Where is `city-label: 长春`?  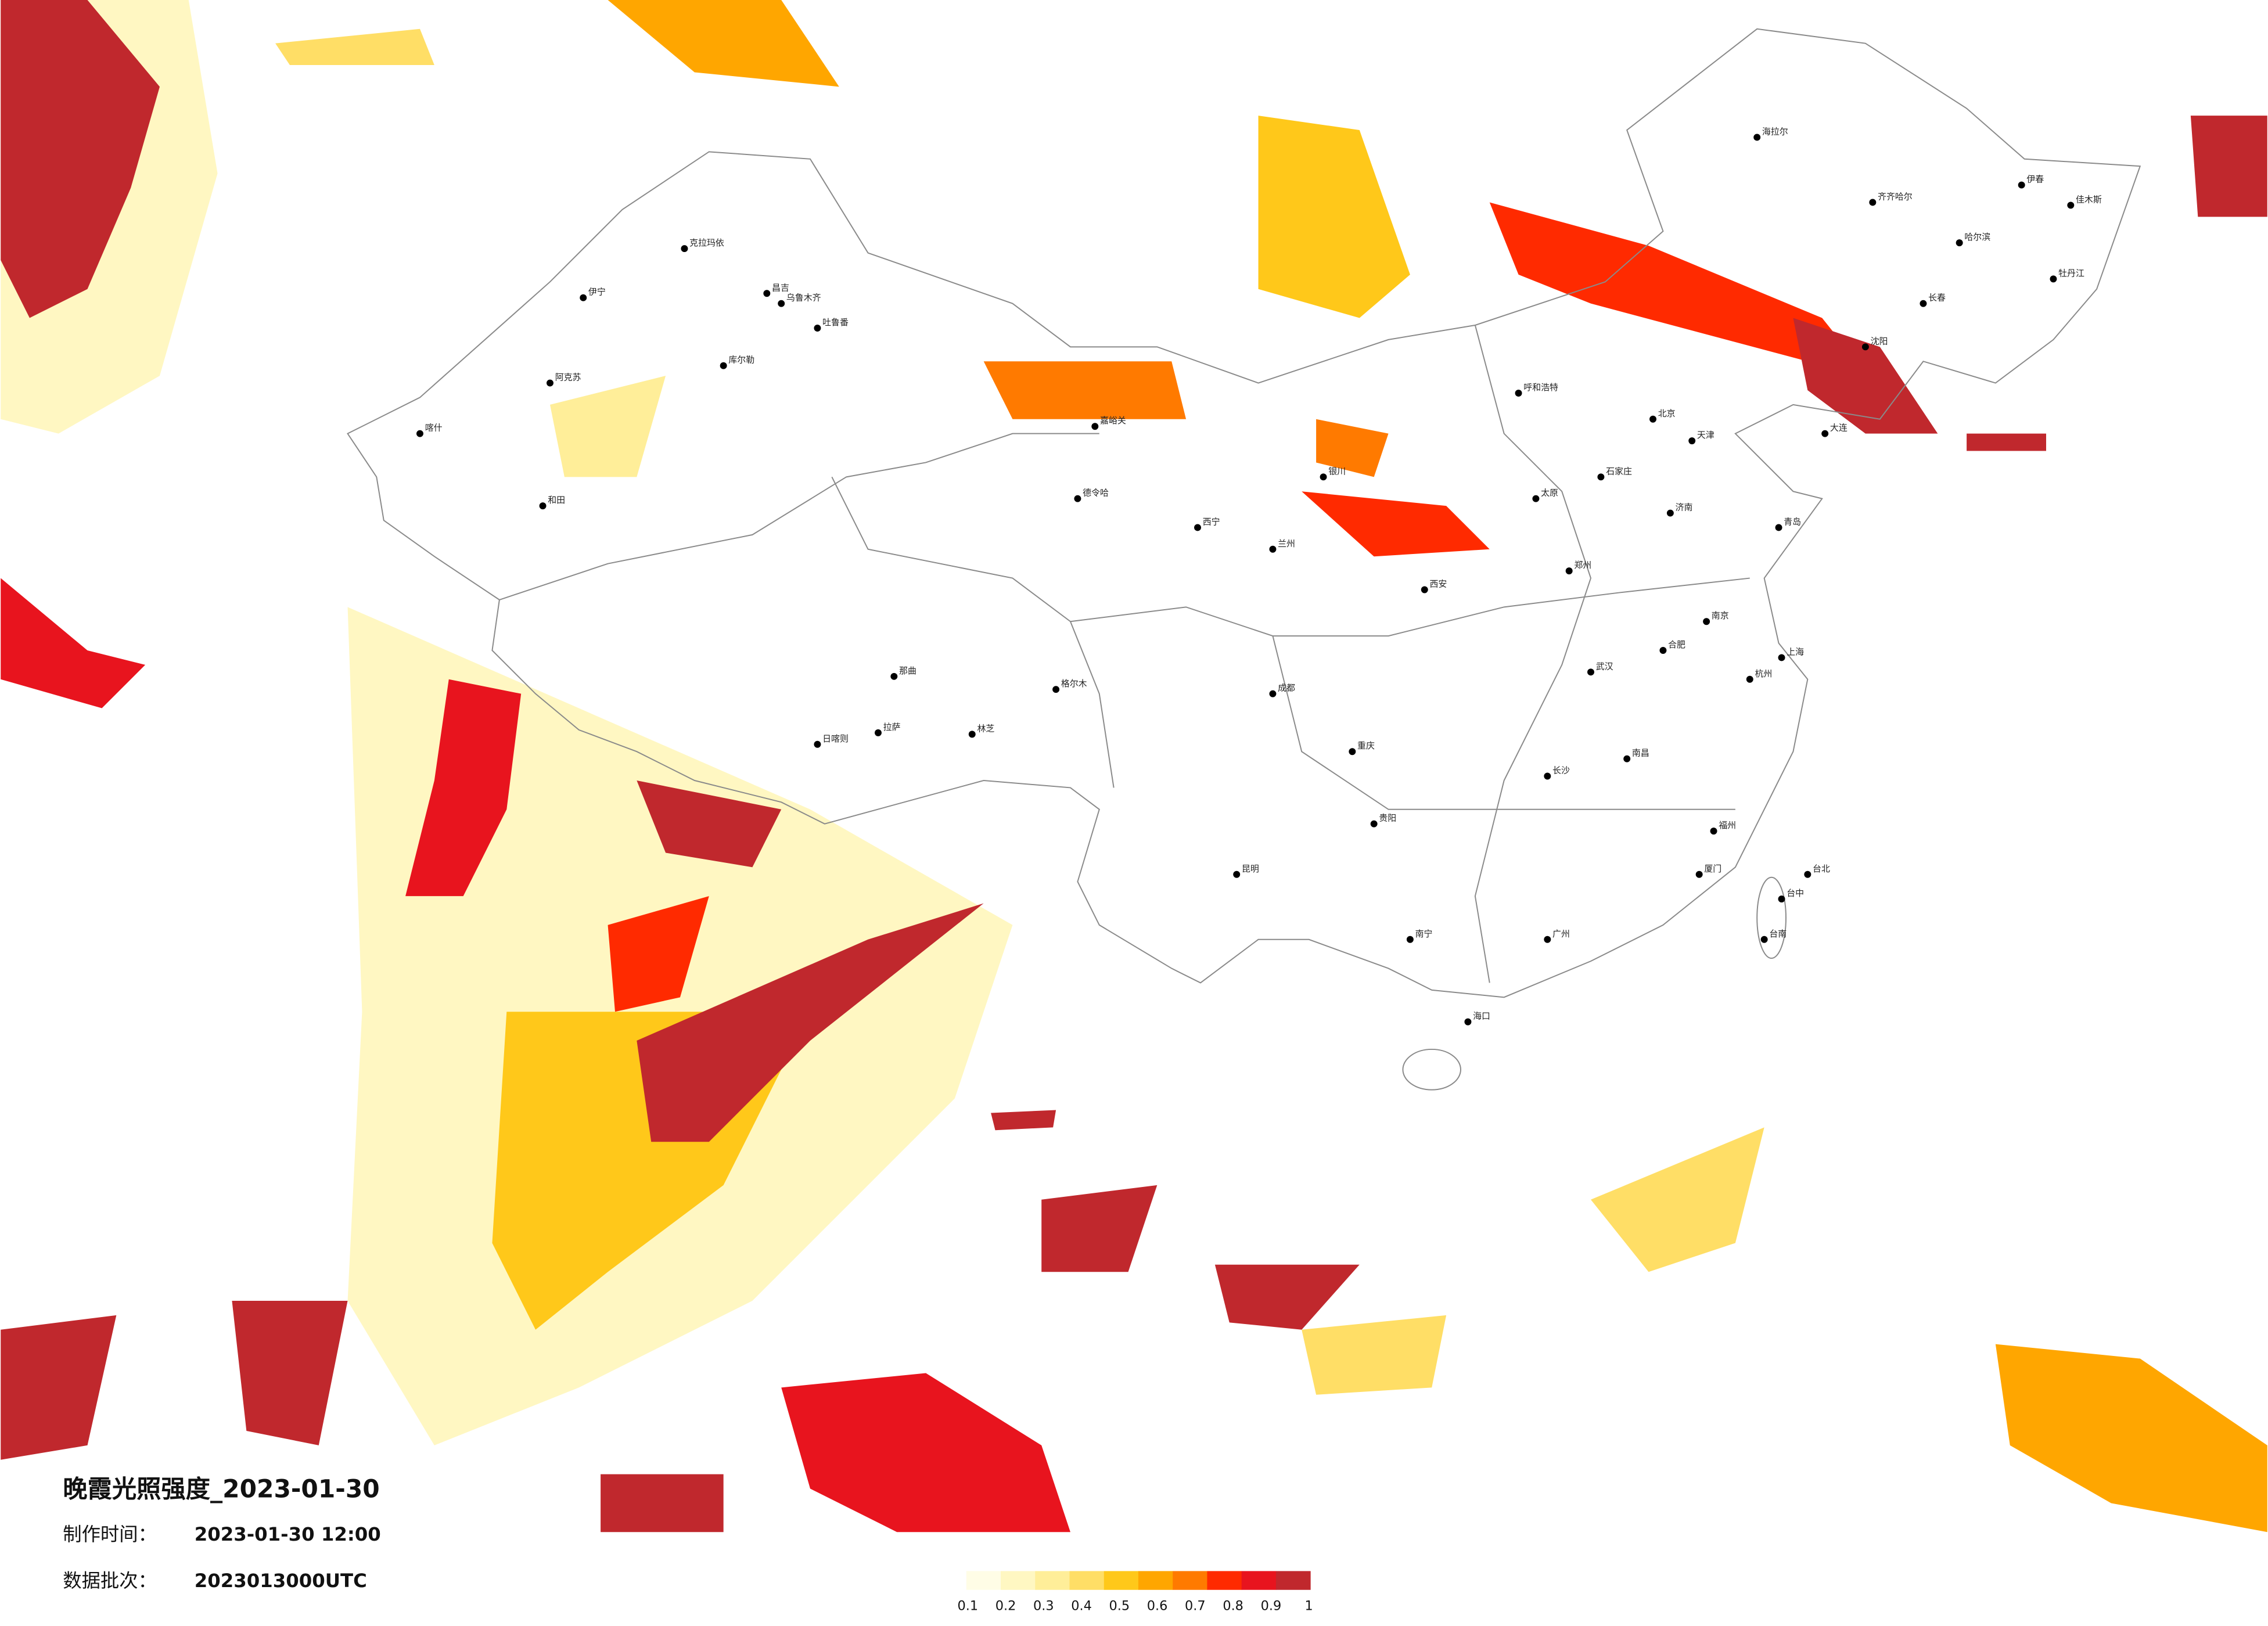
city-label: 长春 is located at coordinates (1937, 298).